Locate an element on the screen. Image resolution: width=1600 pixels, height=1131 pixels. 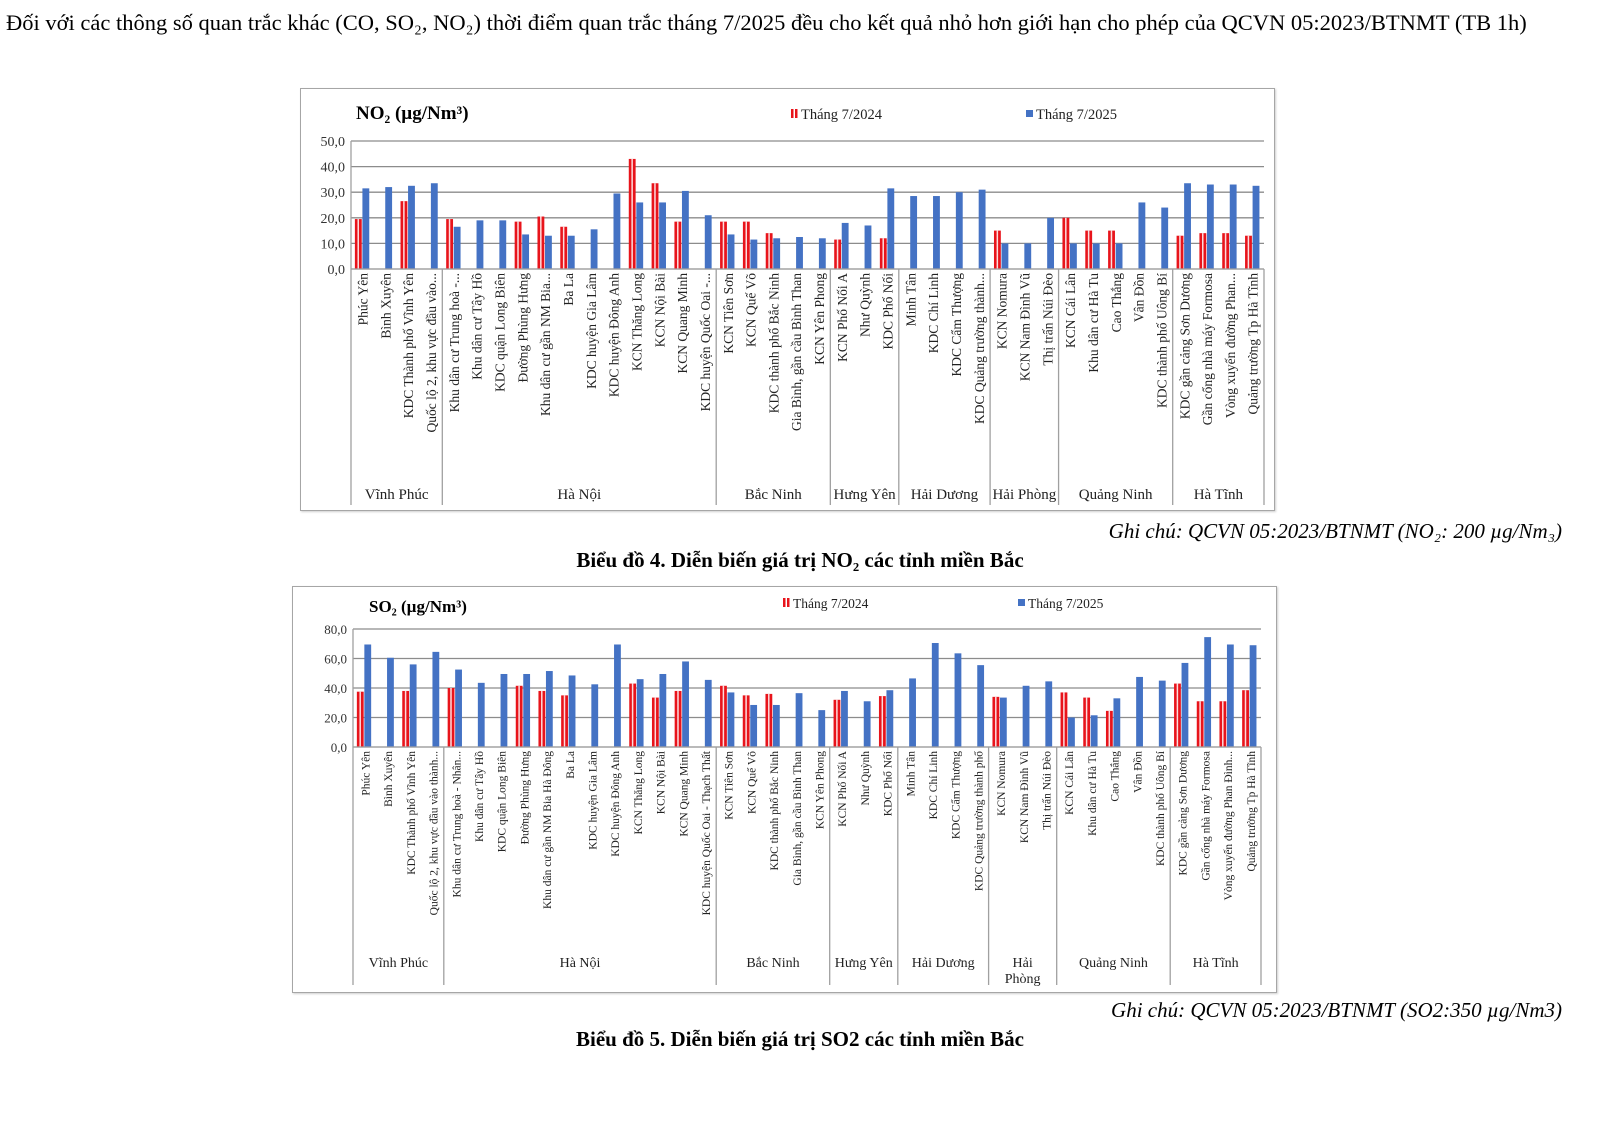
chart-title: SO₂ (µg/Nm³) is located at coordinates (418, 606).